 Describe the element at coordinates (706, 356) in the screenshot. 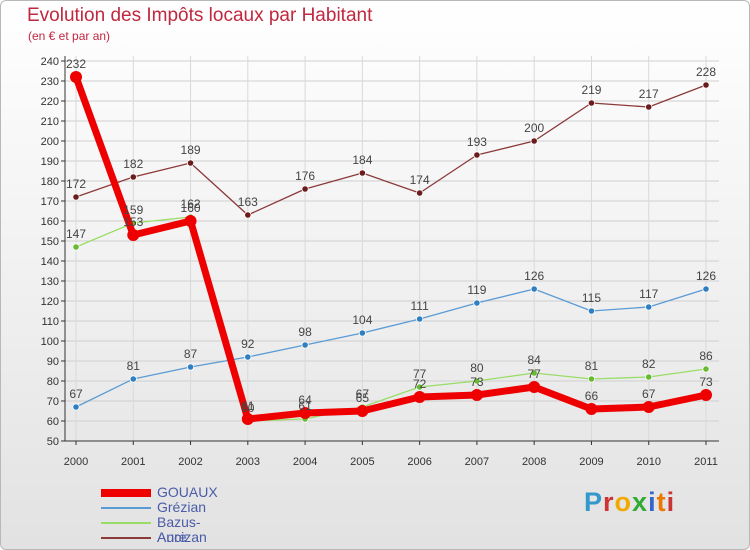

I see `data-label-bazus-aure: 86` at that location.